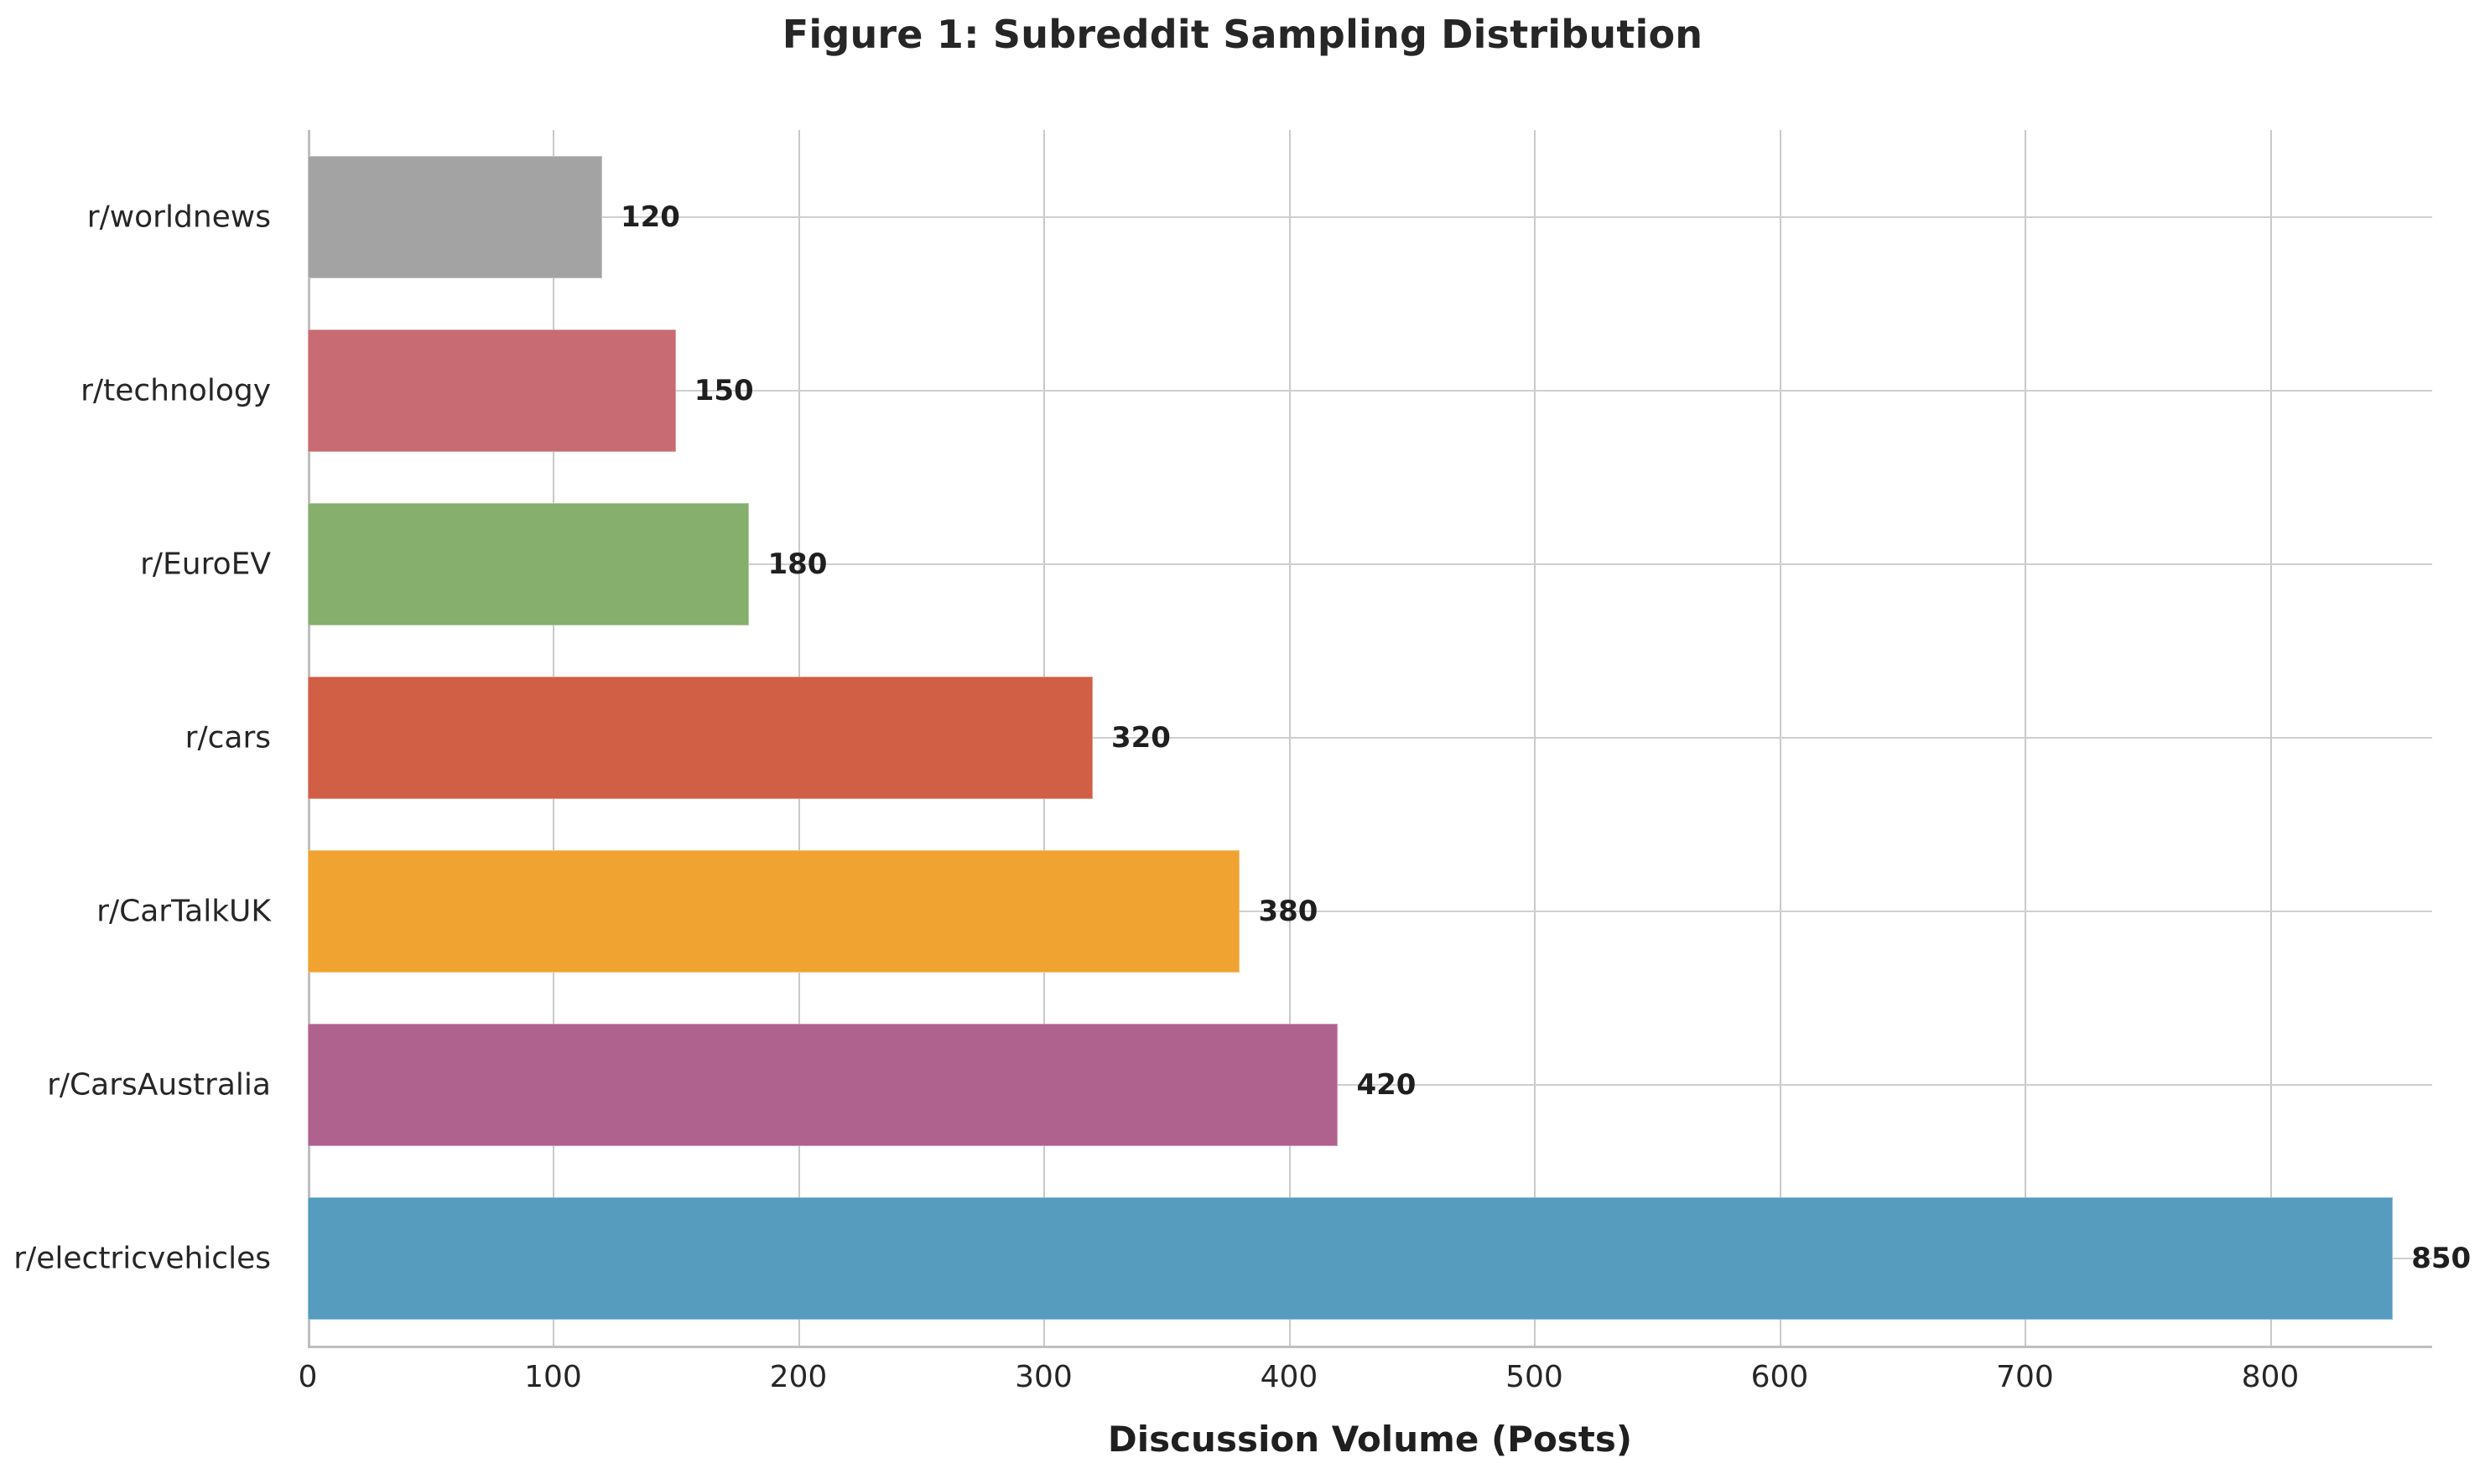 This screenshot has height=1484, width=2485. I want to click on bar-r-technology, so click(492, 390).